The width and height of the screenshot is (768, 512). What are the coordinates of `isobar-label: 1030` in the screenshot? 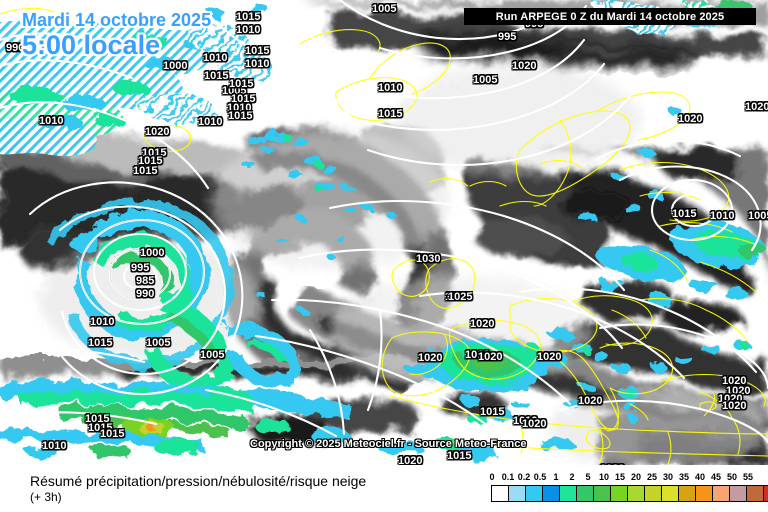 It's located at (428, 259).